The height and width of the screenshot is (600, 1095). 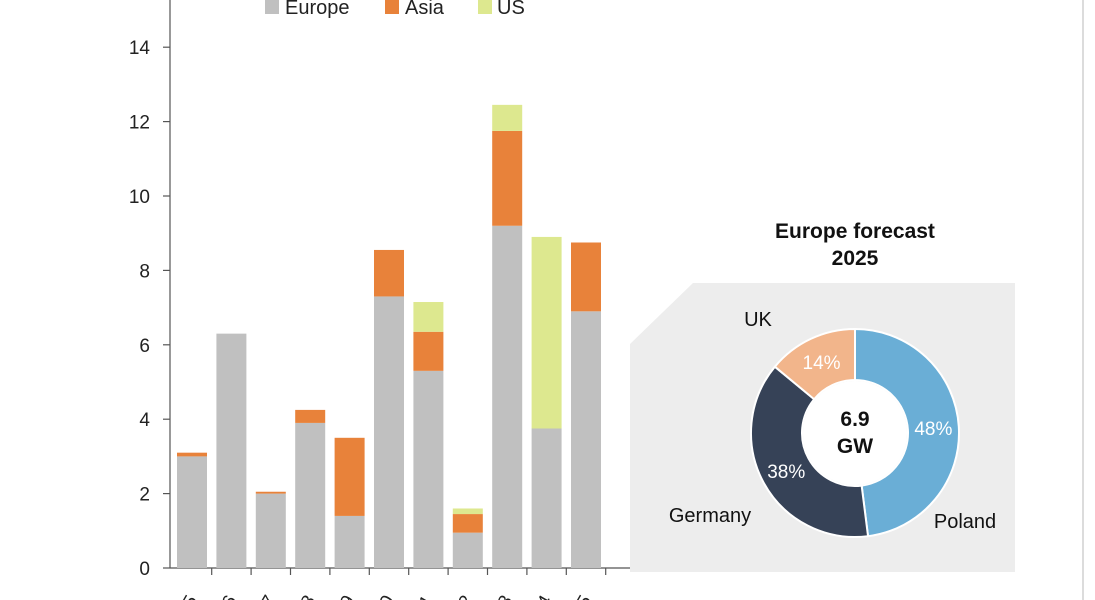 I want to click on donut-pct-label: 38%, so click(x=786, y=472).